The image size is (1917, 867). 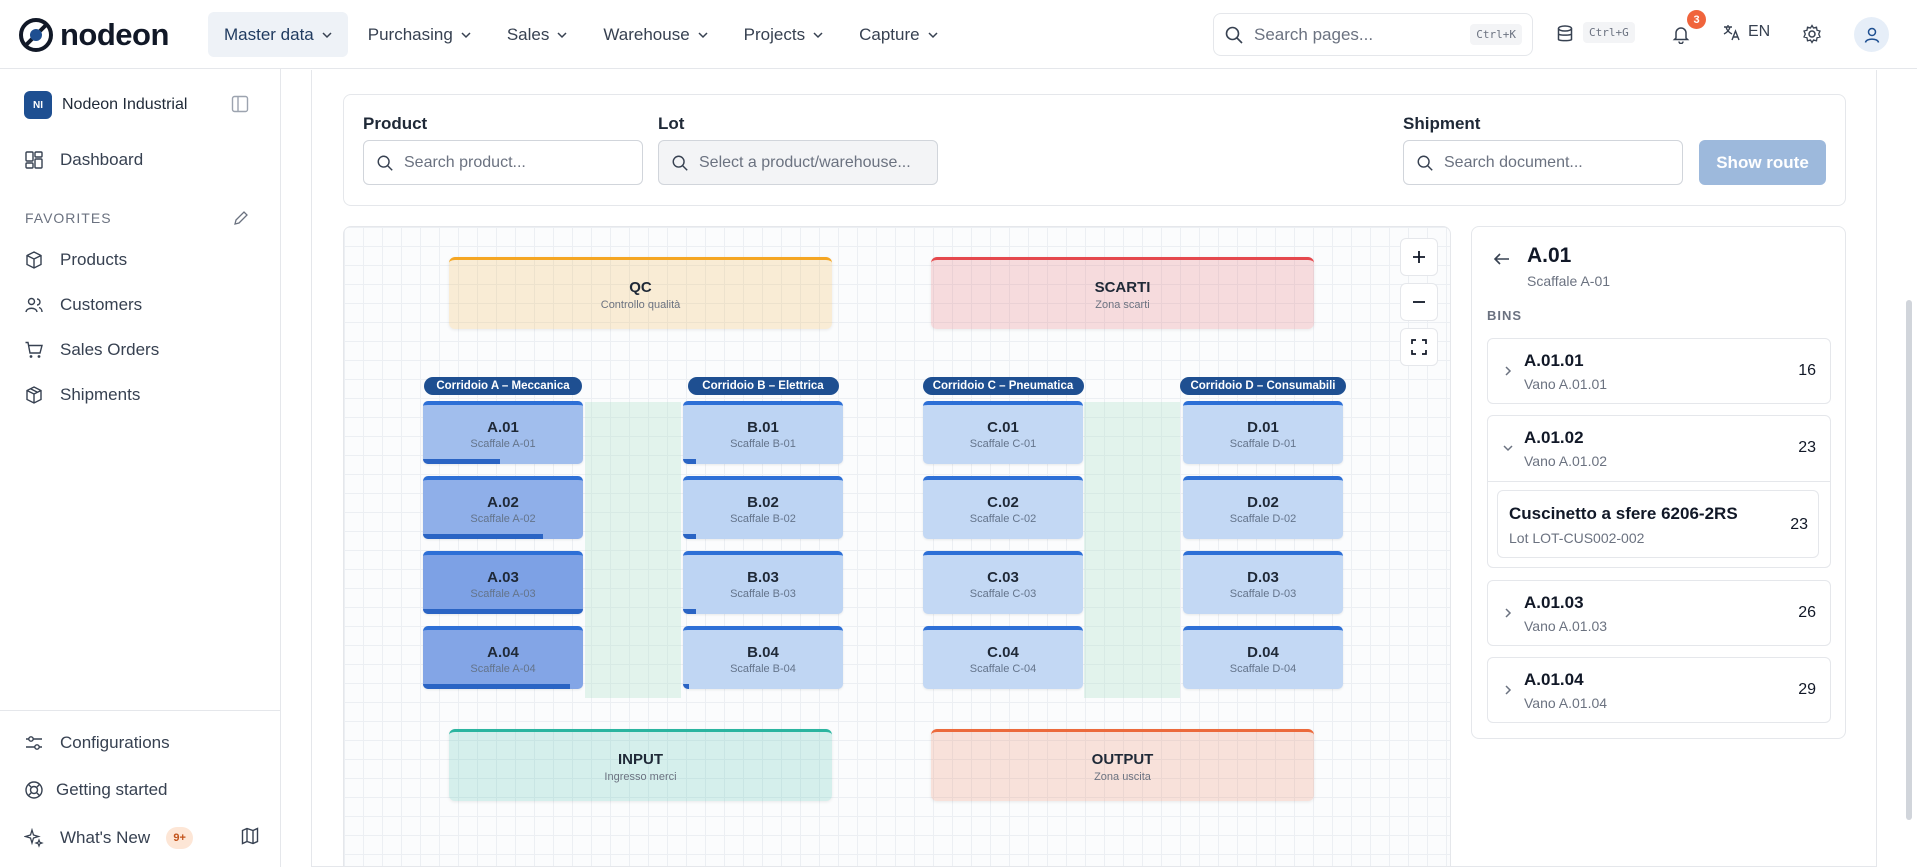 I want to click on settings-button, so click(x=1812, y=34).